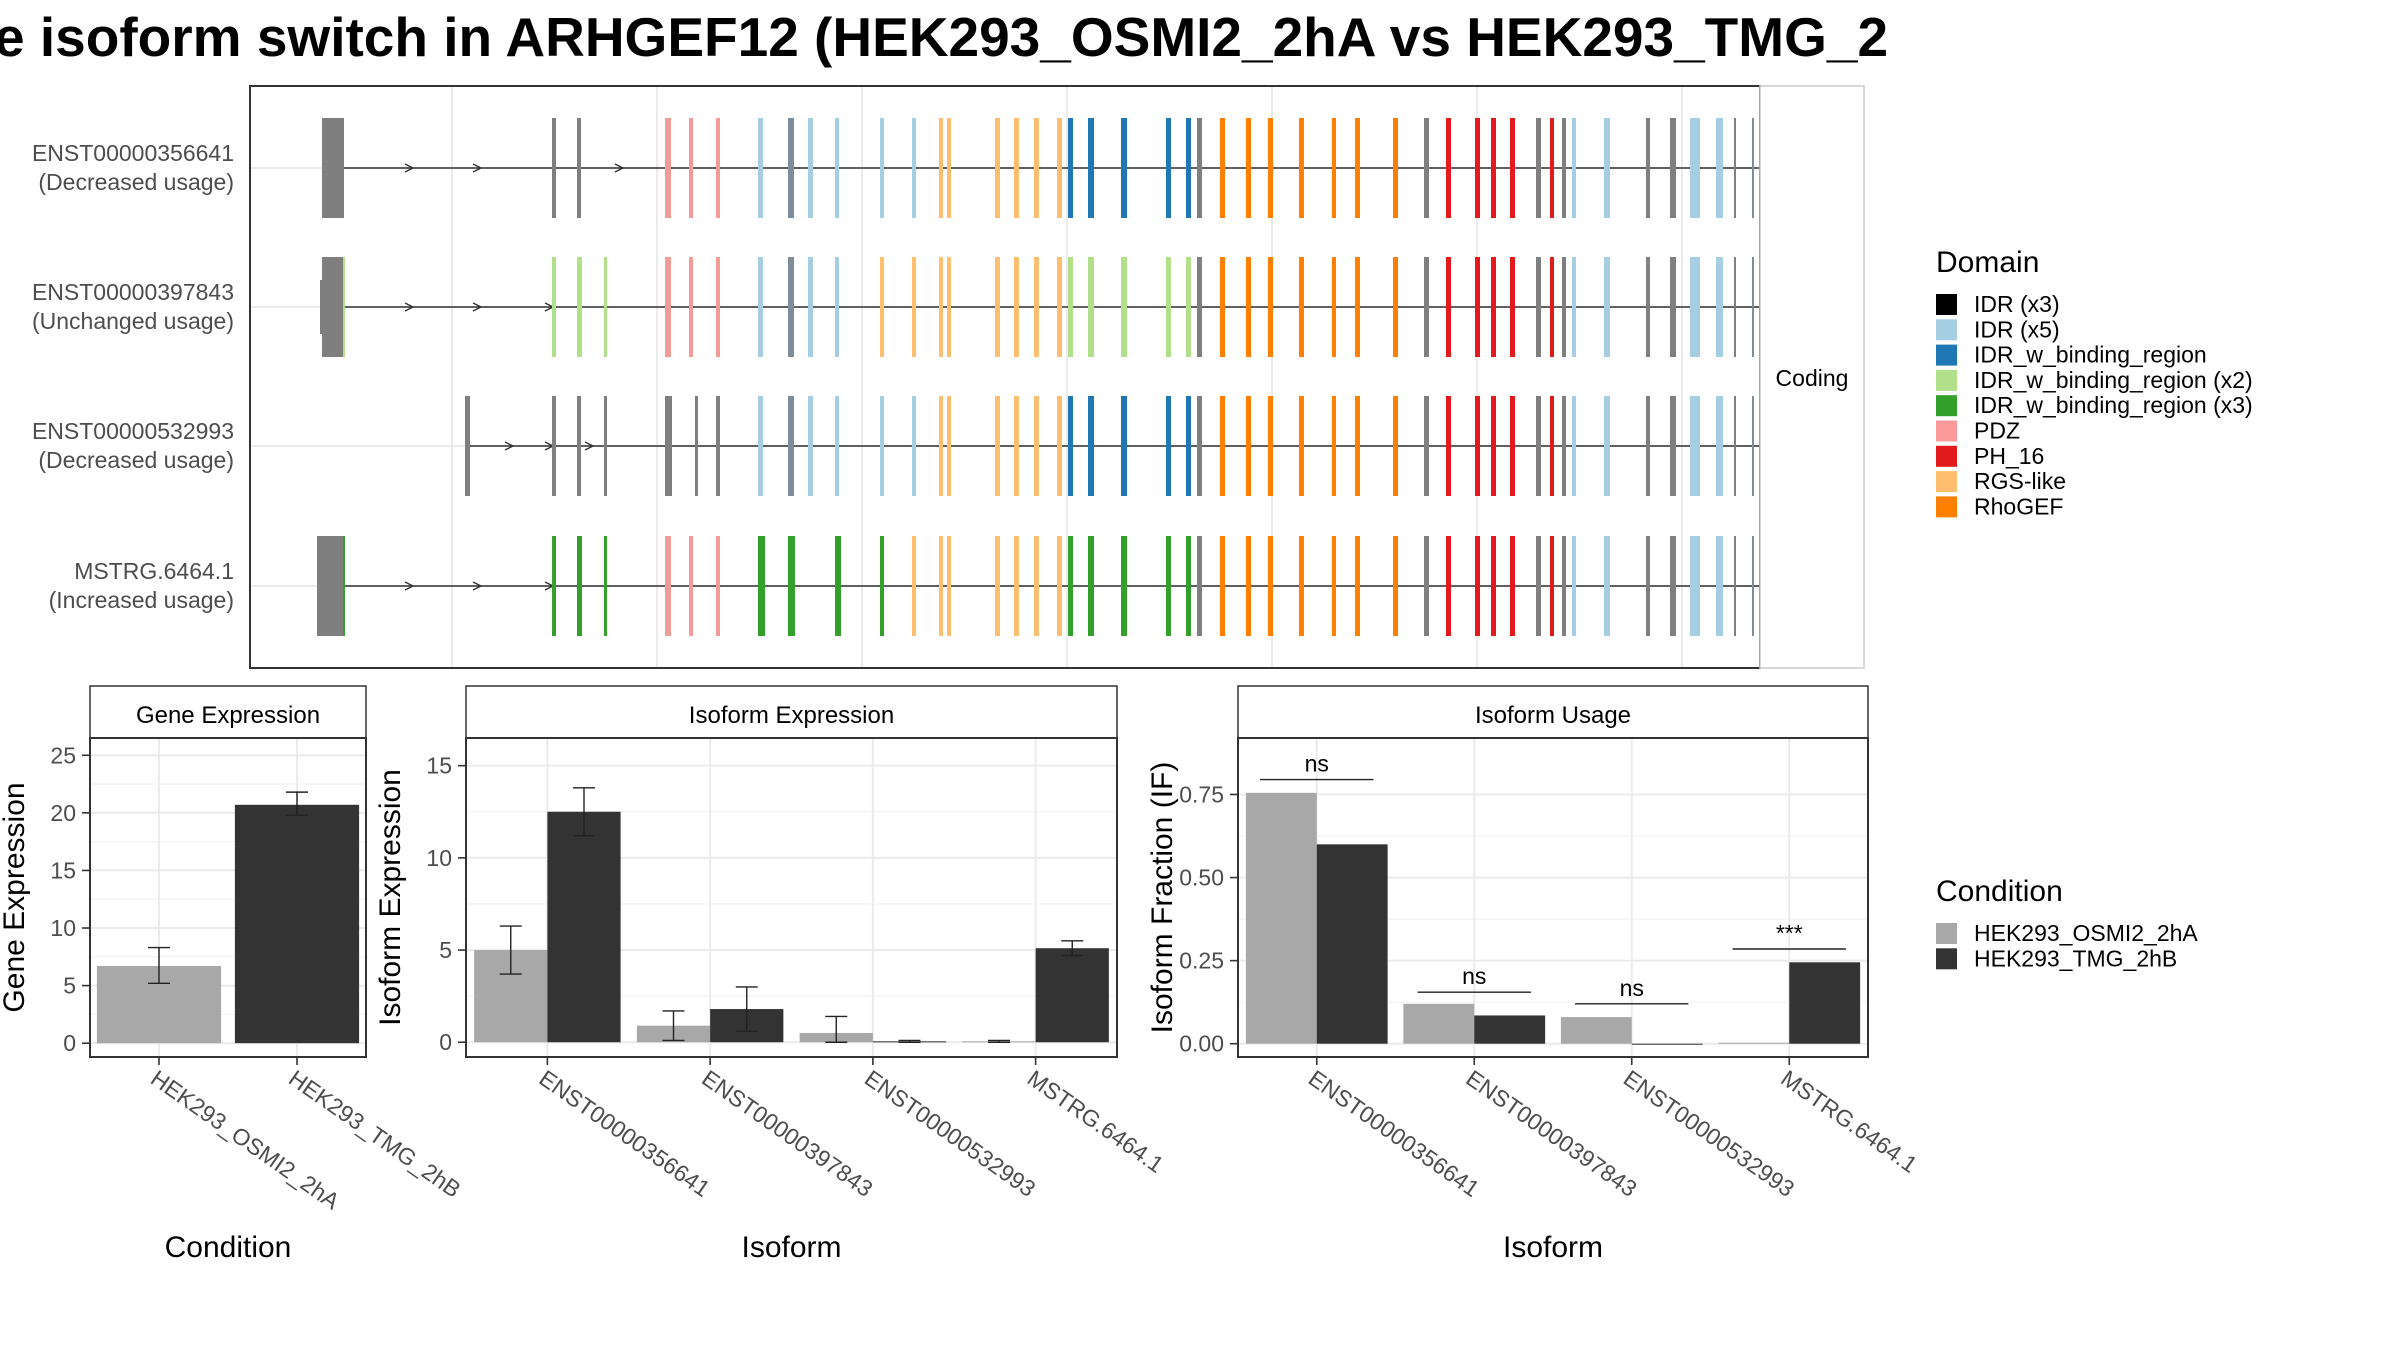  What do you see at coordinates (136, 460) in the screenshot?
I see `transcript-usage-label: (Decreased usage)` at bounding box center [136, 460].